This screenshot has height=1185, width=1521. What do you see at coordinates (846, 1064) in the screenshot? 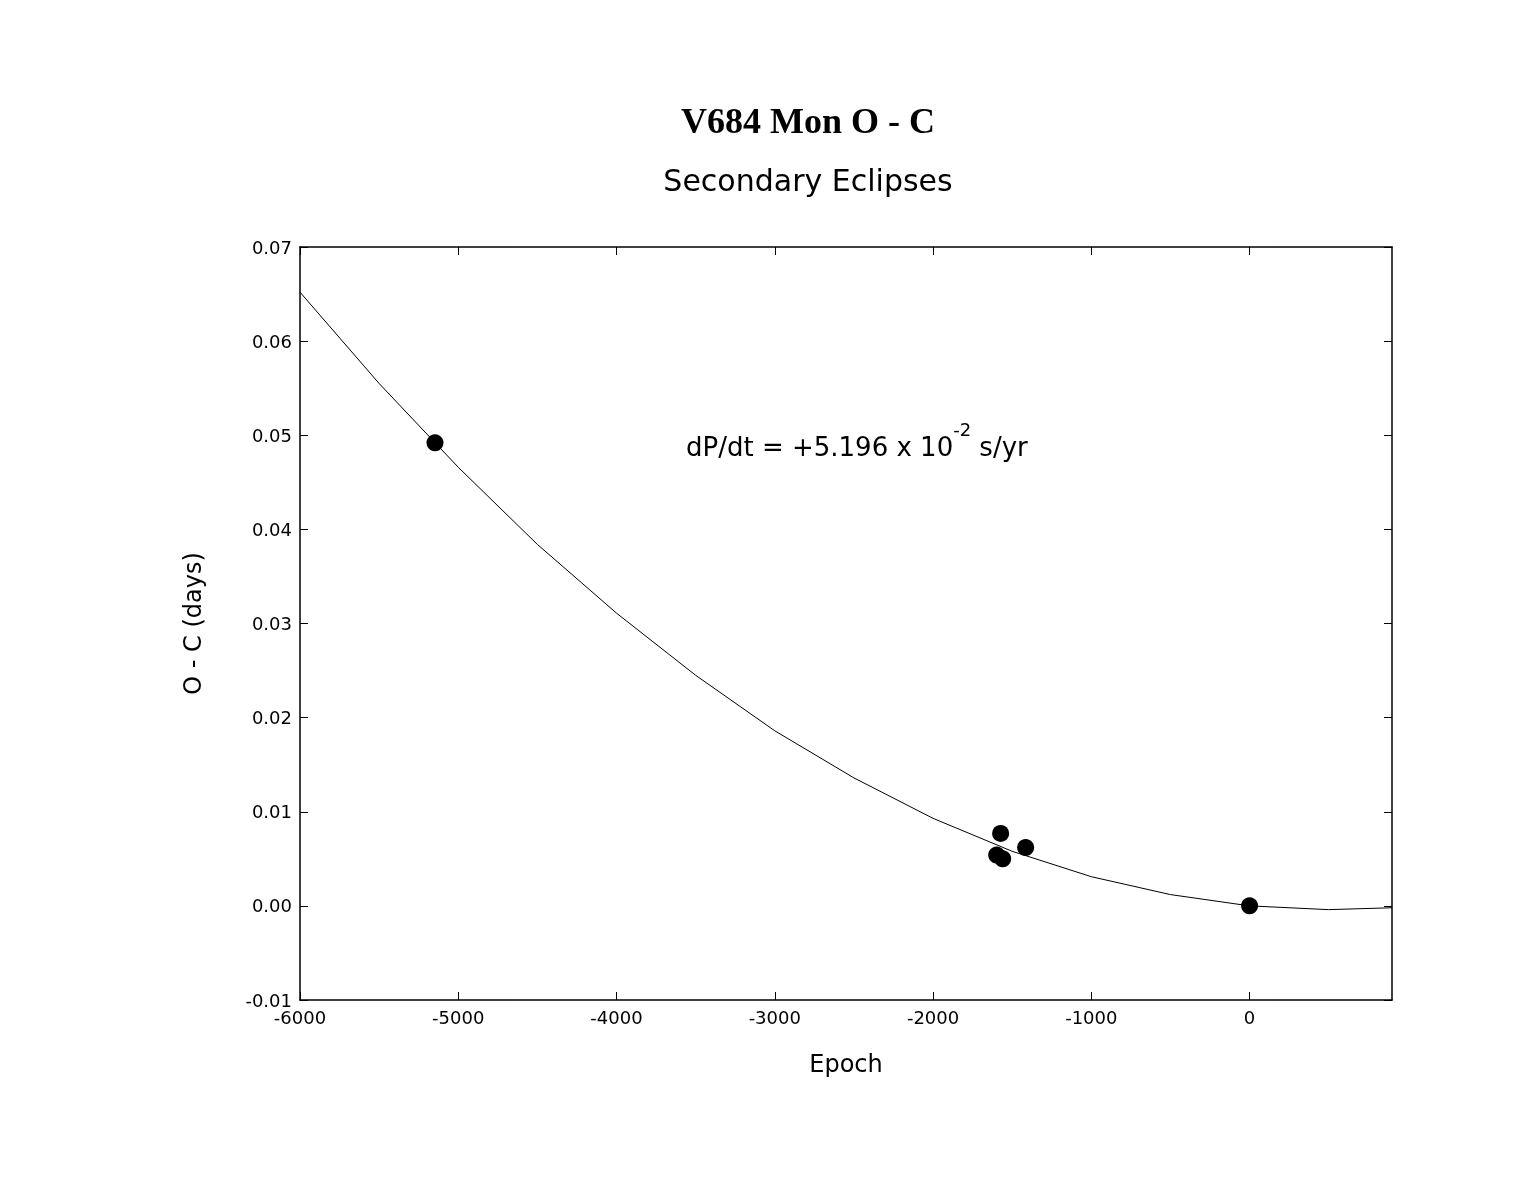
I see `x-axis-title: Epoch` at bounding box center [846, 1064].